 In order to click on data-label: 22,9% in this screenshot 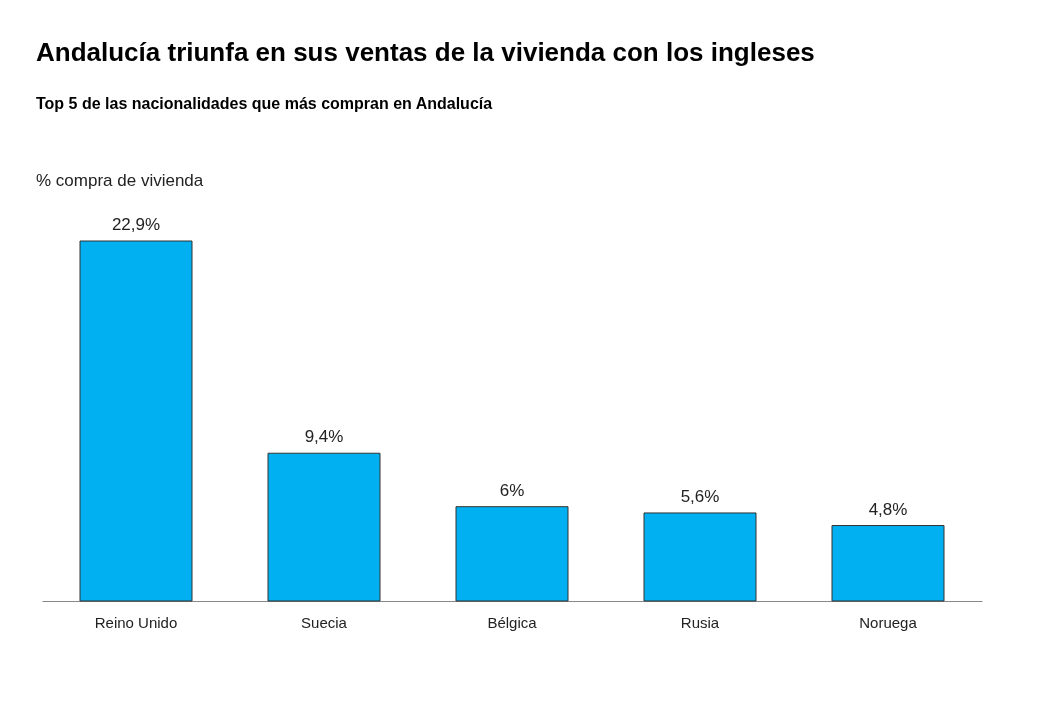, I will do `click(136, 224)`.